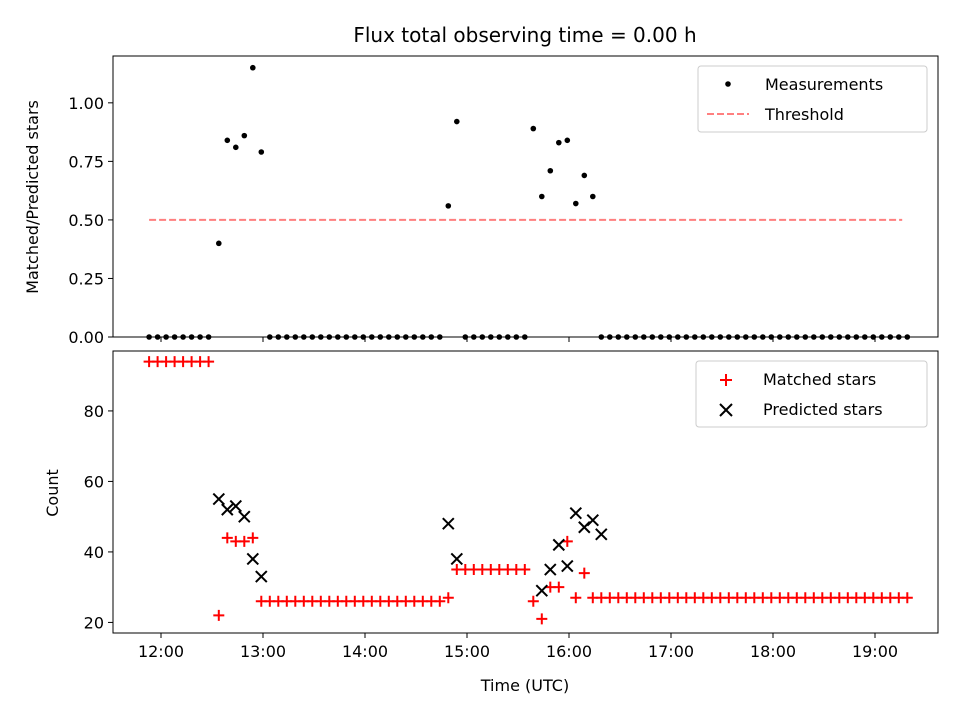  What do you see at coordinates (98, 517) in the screenshot?
I see `bottom-y-axis: 20 40 60 80` at bounding box center [98, 517].